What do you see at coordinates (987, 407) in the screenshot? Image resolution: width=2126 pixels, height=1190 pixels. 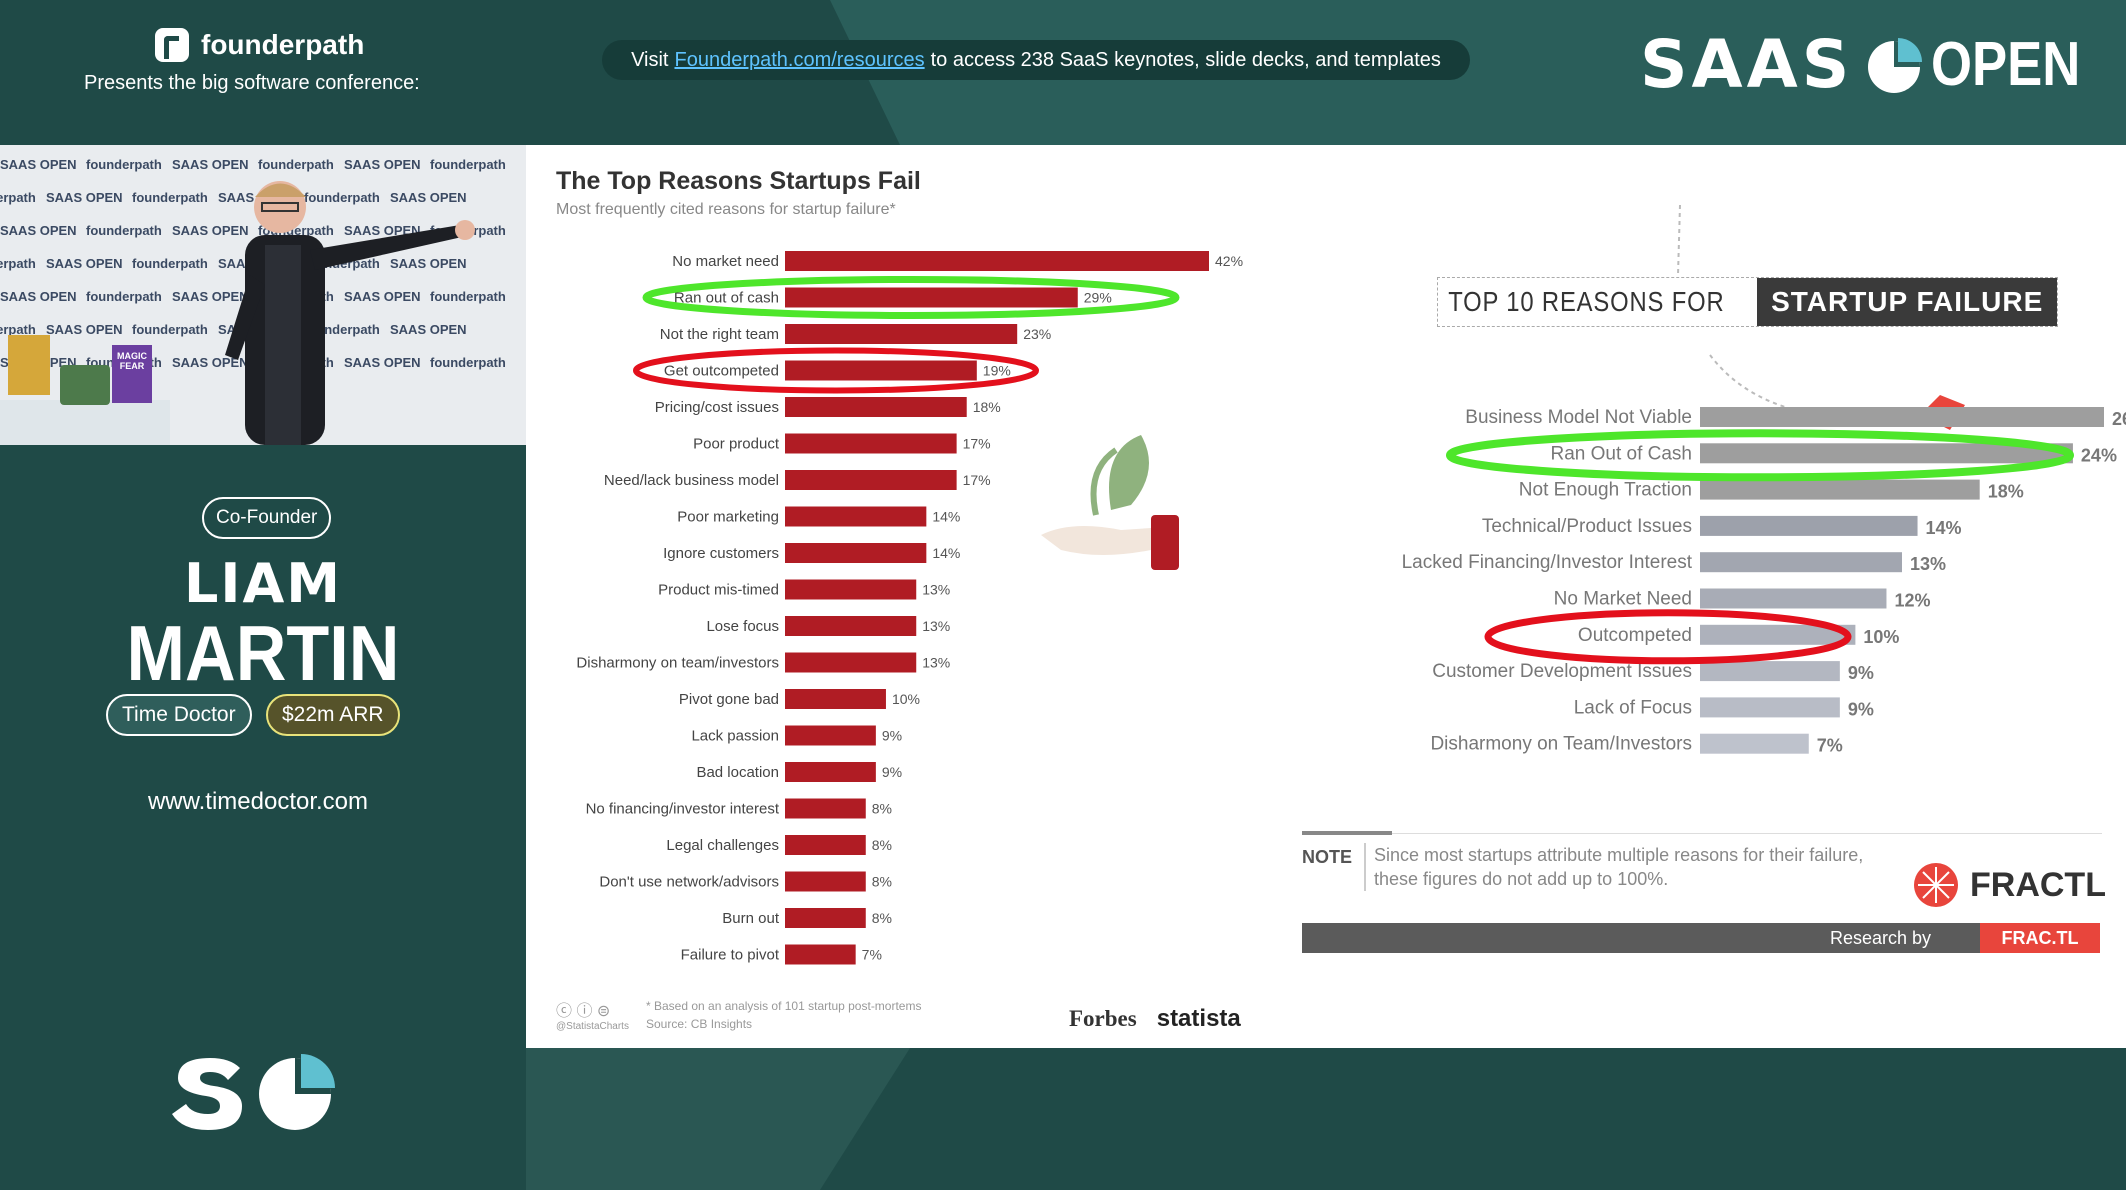 I see `statista-value-label: 18%` at bounding box center [987, 407].